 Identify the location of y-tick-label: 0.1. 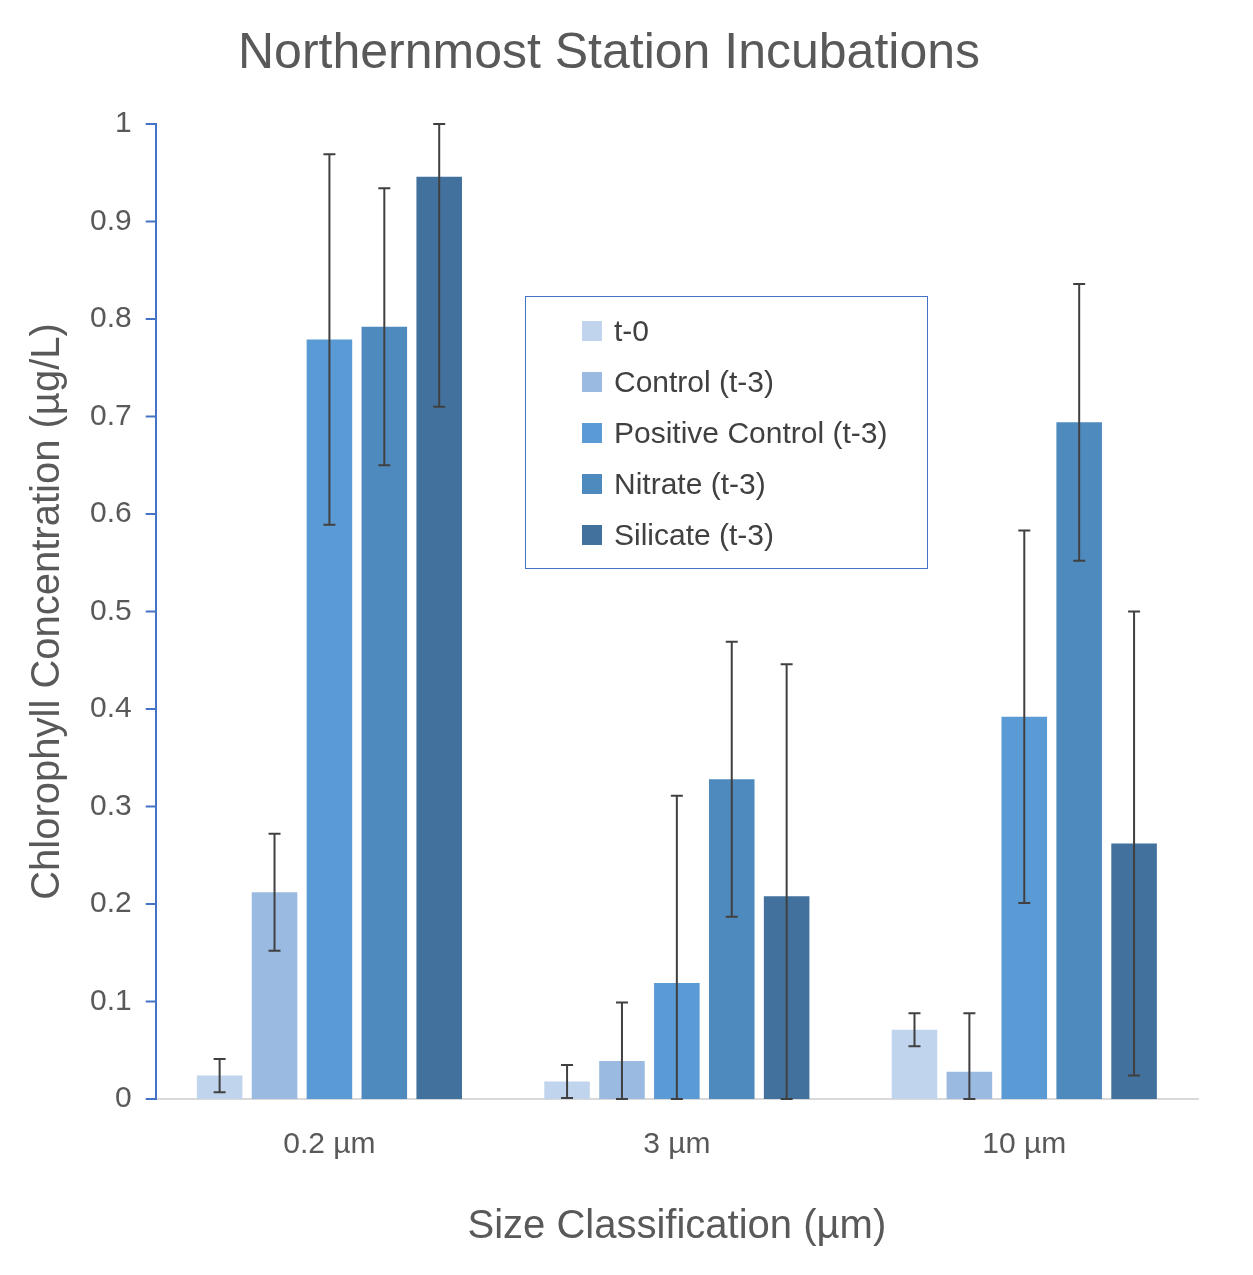
(110, 999).